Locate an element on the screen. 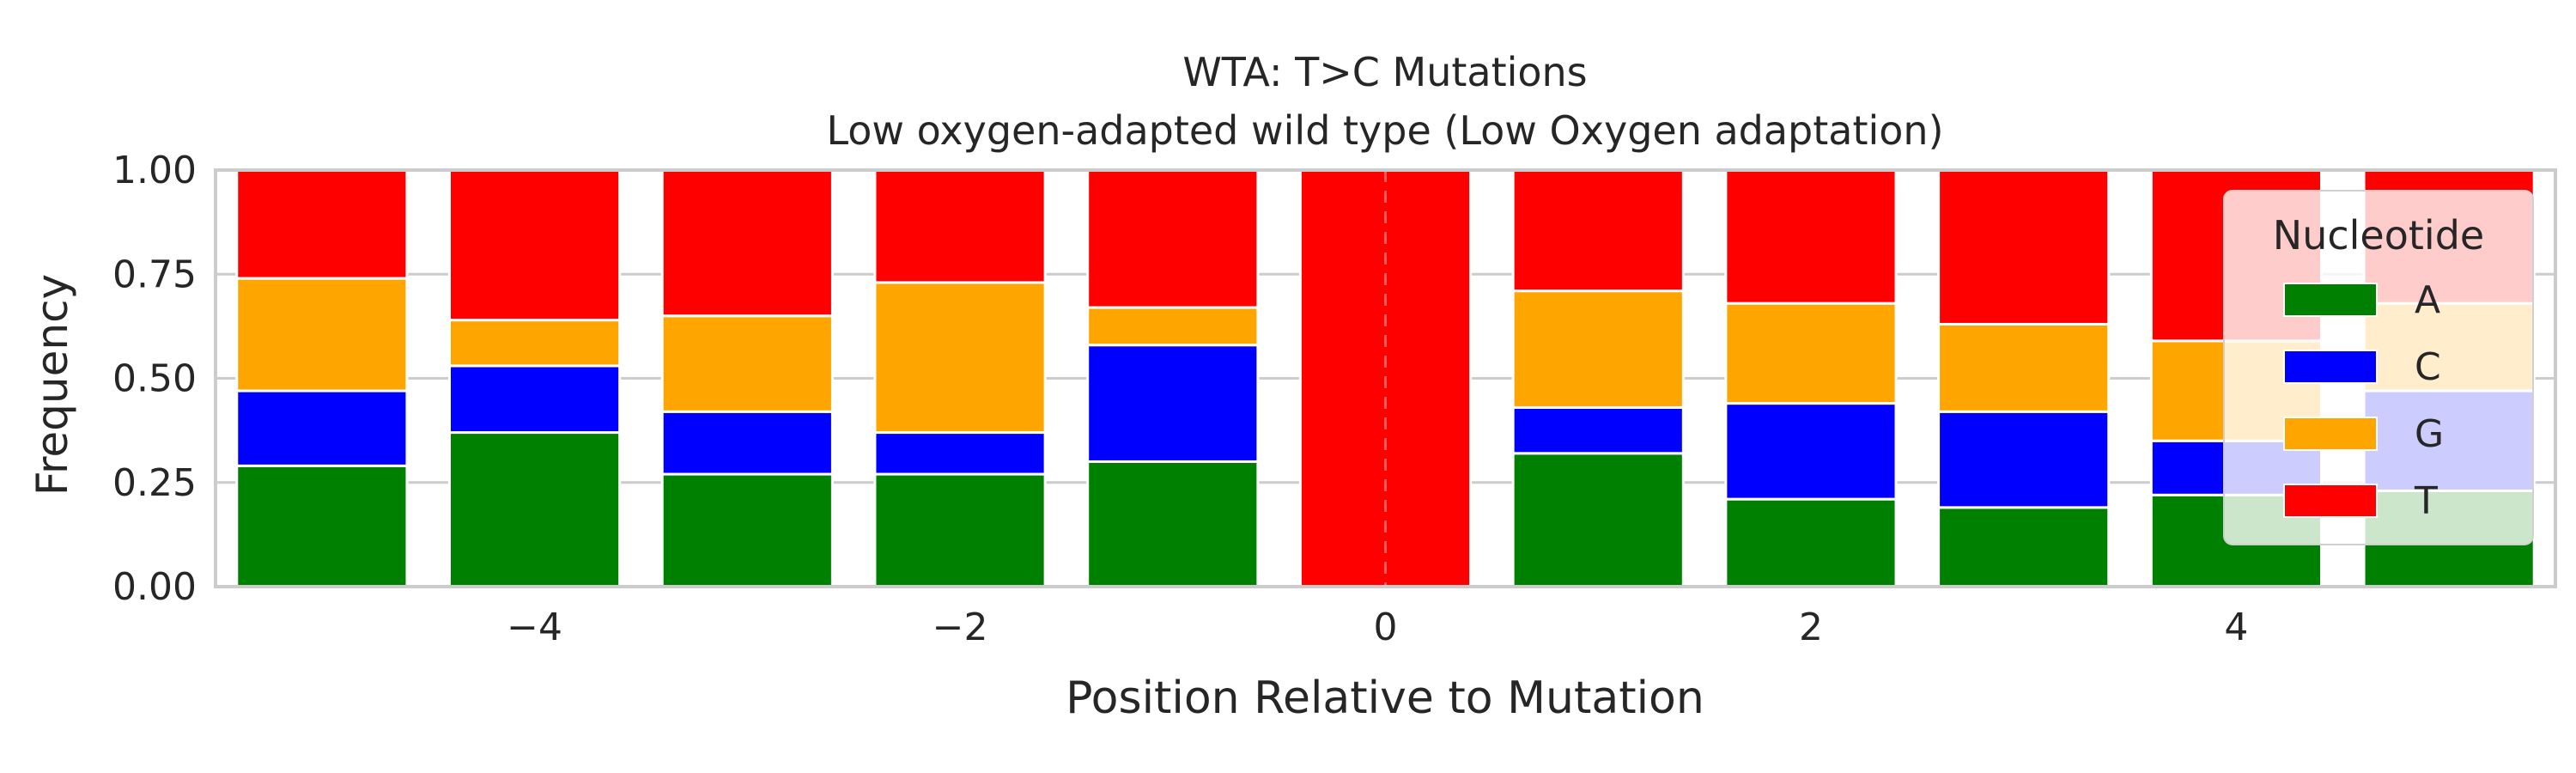 This screenshot has width=2576, height=773. bar-T-pos--2 is located at coordinates (960, 226).